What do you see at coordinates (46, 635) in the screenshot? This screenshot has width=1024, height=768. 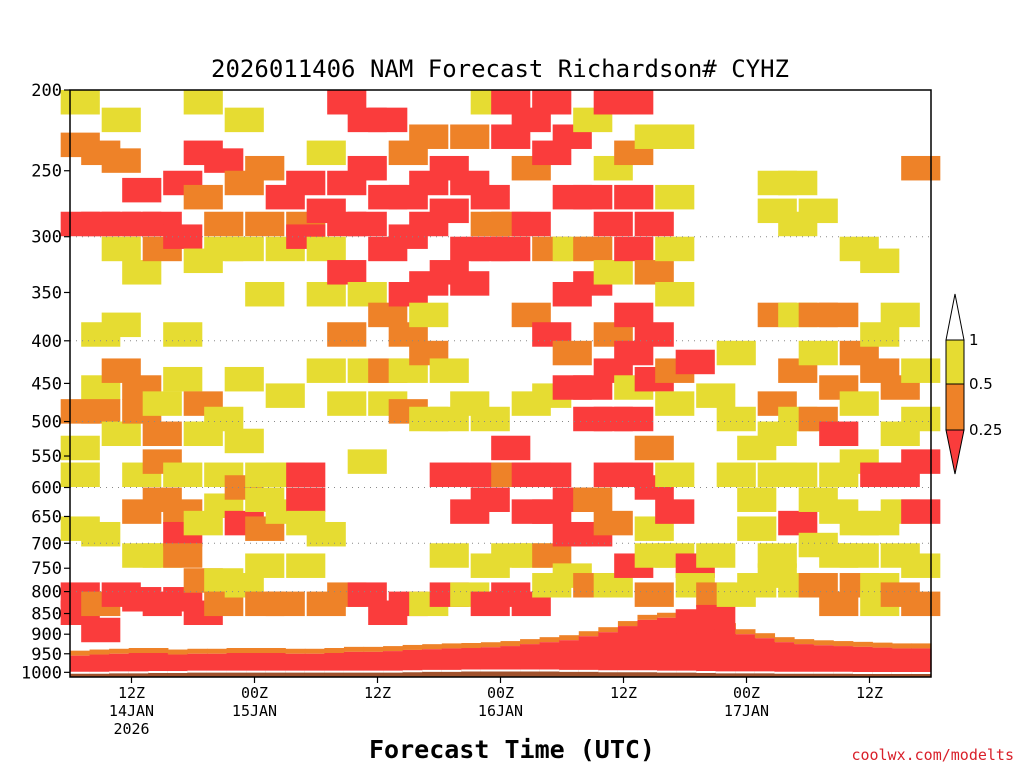 I see `y-tick-label: 900` at bounding box center [46, 635].